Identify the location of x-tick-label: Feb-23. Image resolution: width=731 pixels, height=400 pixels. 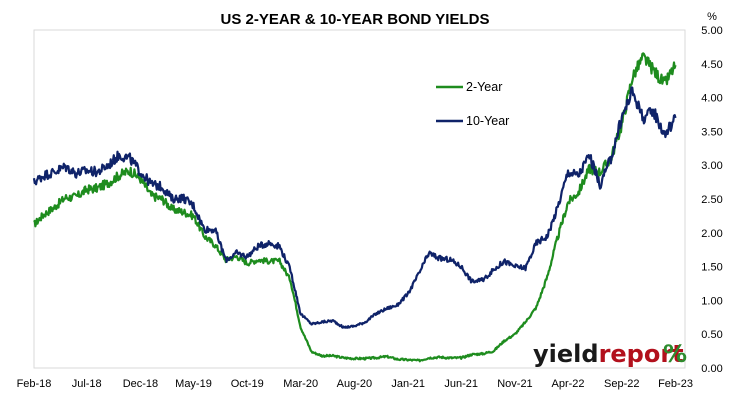
(675, 384).